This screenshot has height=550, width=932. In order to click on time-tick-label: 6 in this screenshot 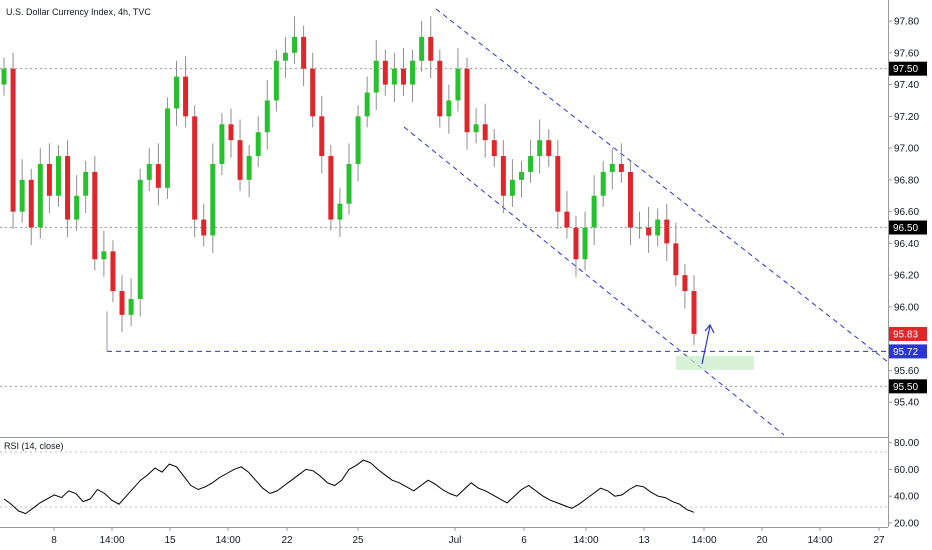, I will do `click(524, 540)`.